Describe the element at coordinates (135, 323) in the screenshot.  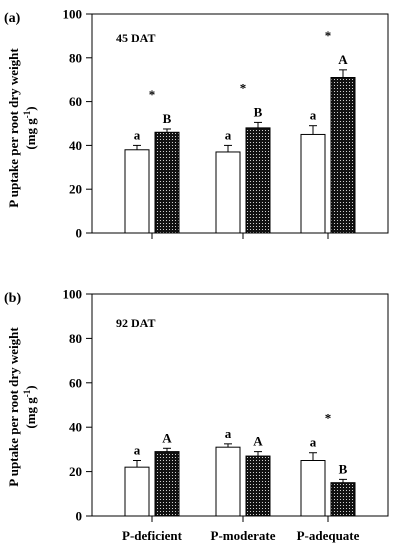
I see `panel-annotation: 92 DAT` at that location.